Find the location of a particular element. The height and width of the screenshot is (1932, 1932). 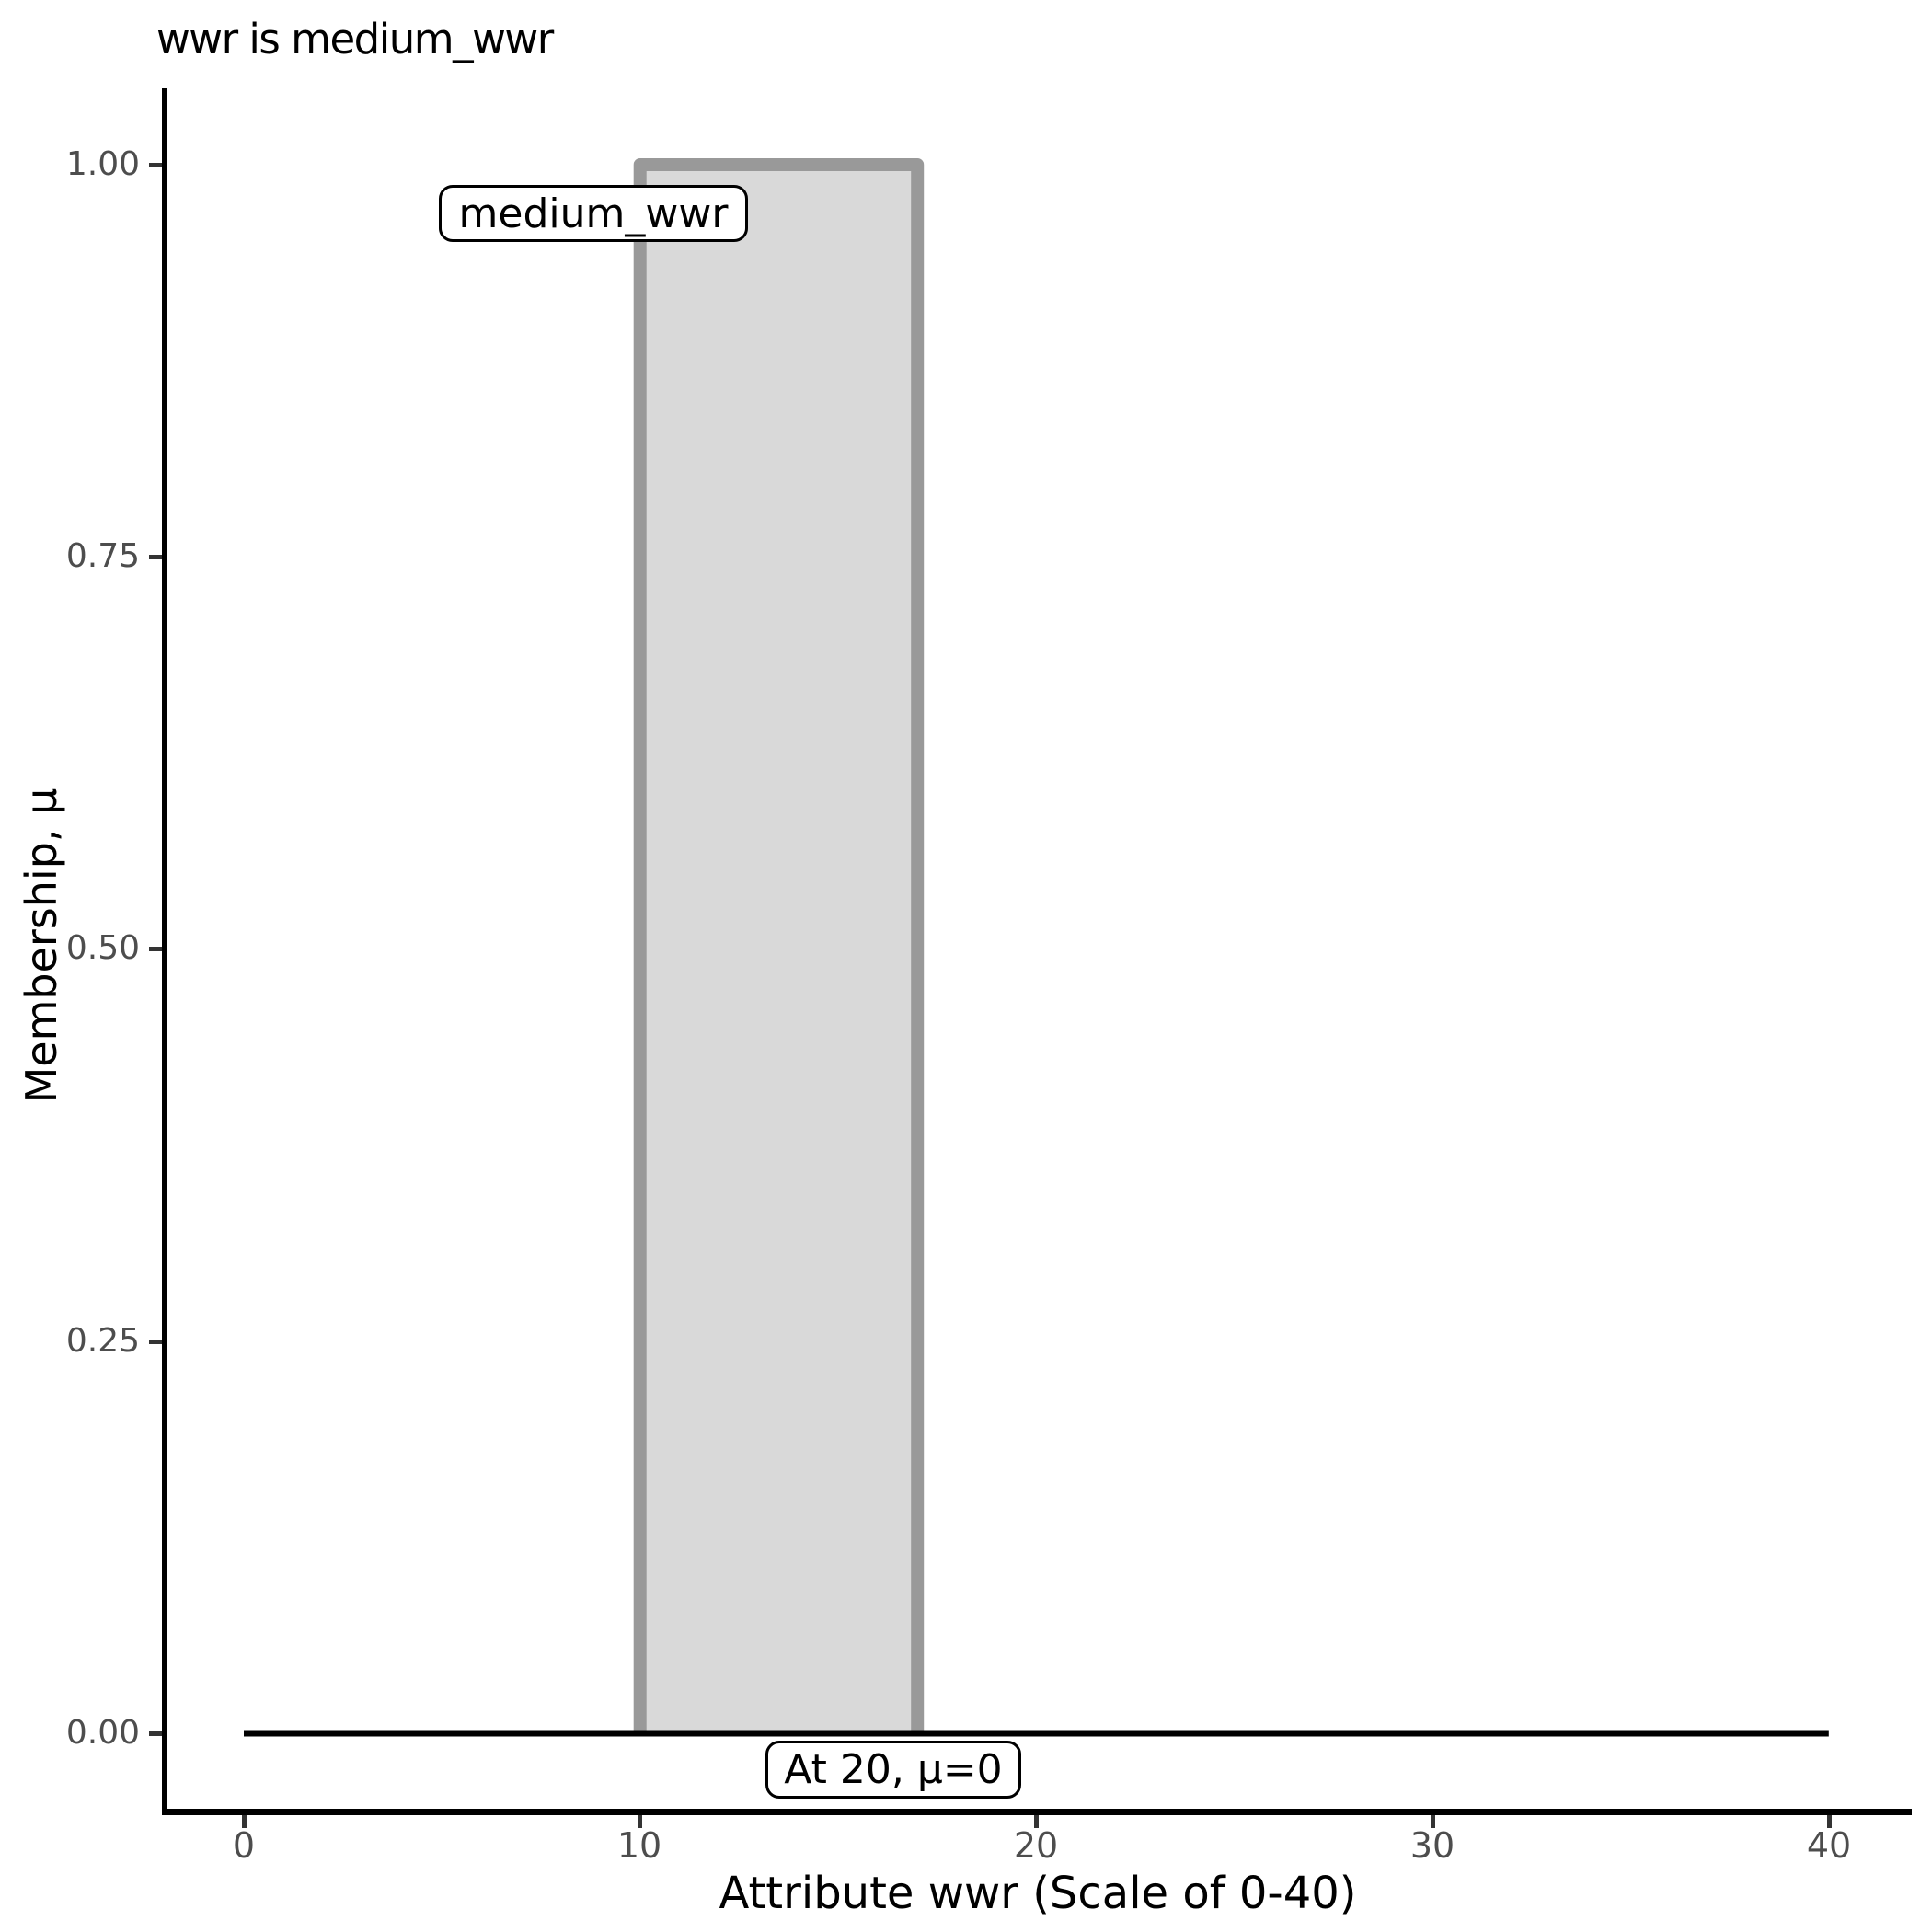

x-tick-label: 30 is located at coordinates (1432, 1845).